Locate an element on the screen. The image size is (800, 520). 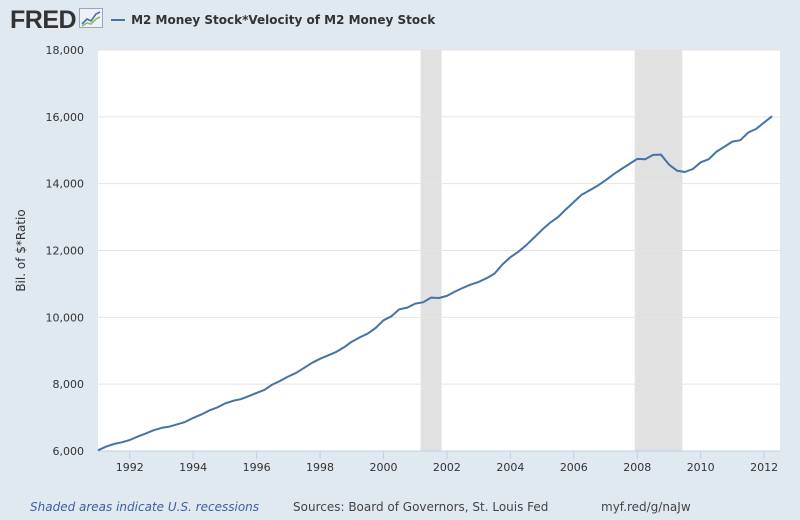
y-axis-label: Bil. of $*Ratio is located at coordinates (21, 250).